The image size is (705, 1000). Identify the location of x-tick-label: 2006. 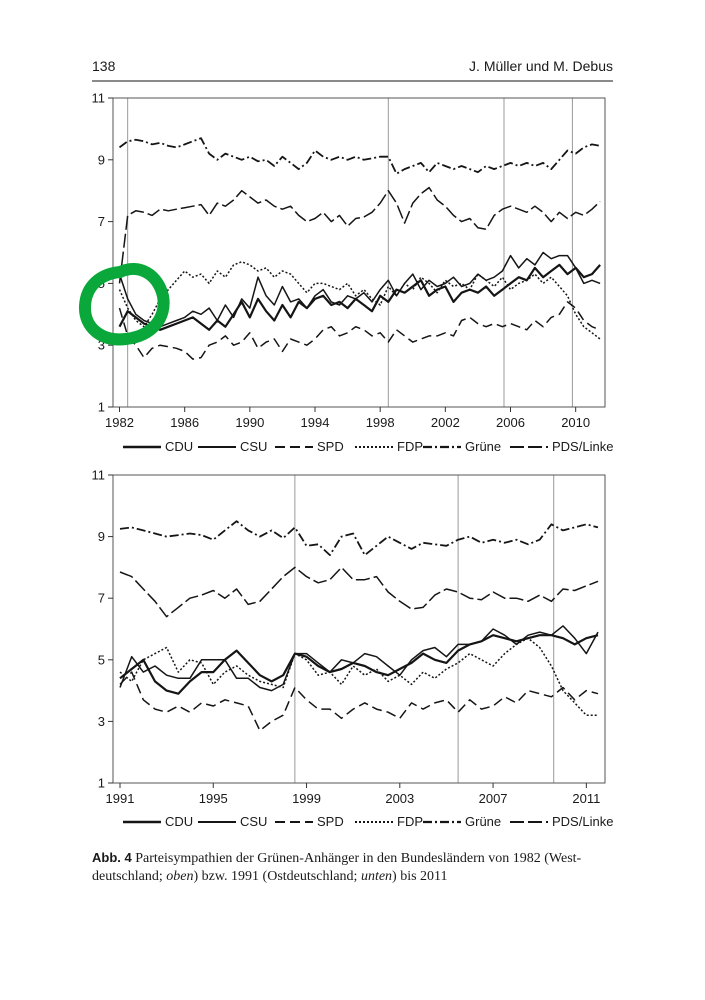
(510, 422).